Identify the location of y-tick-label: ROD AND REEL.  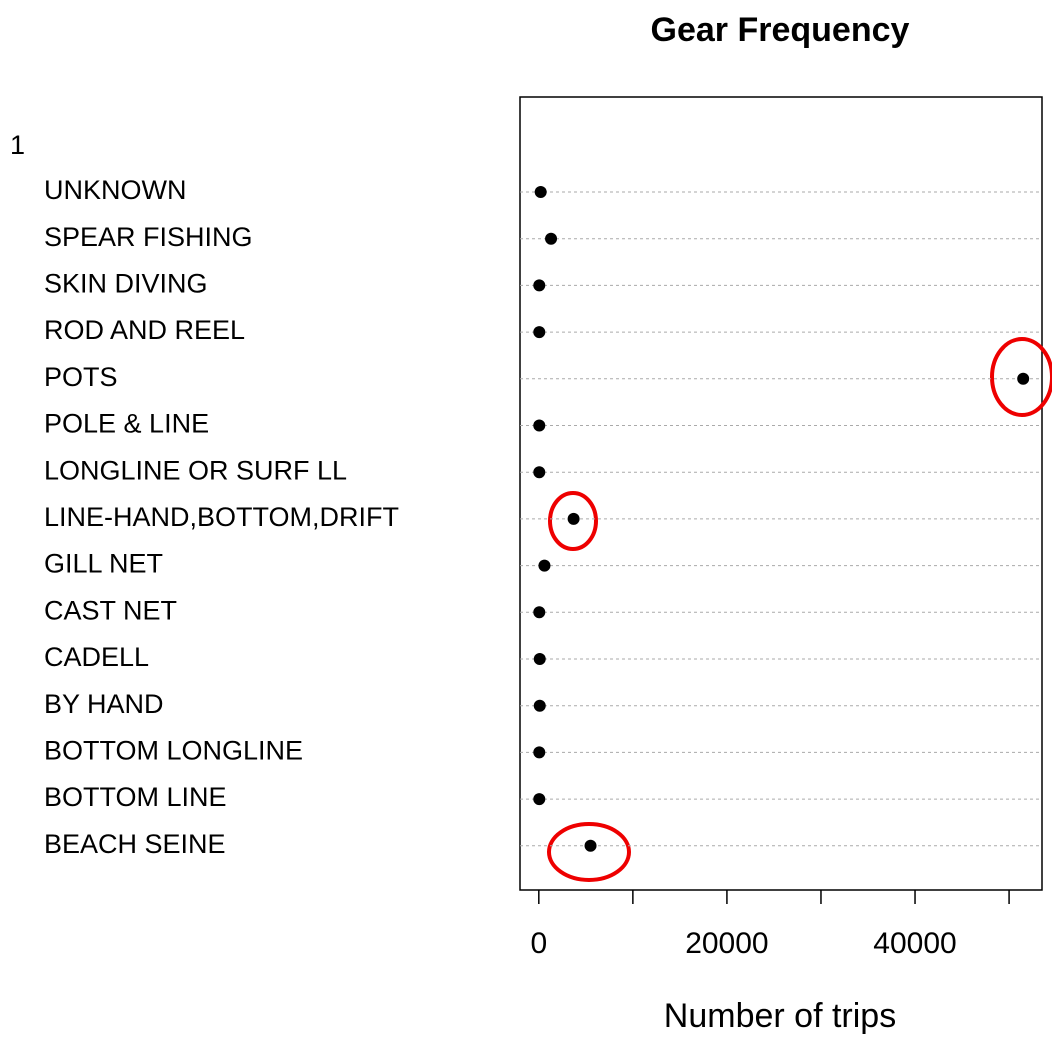
(144, 330).